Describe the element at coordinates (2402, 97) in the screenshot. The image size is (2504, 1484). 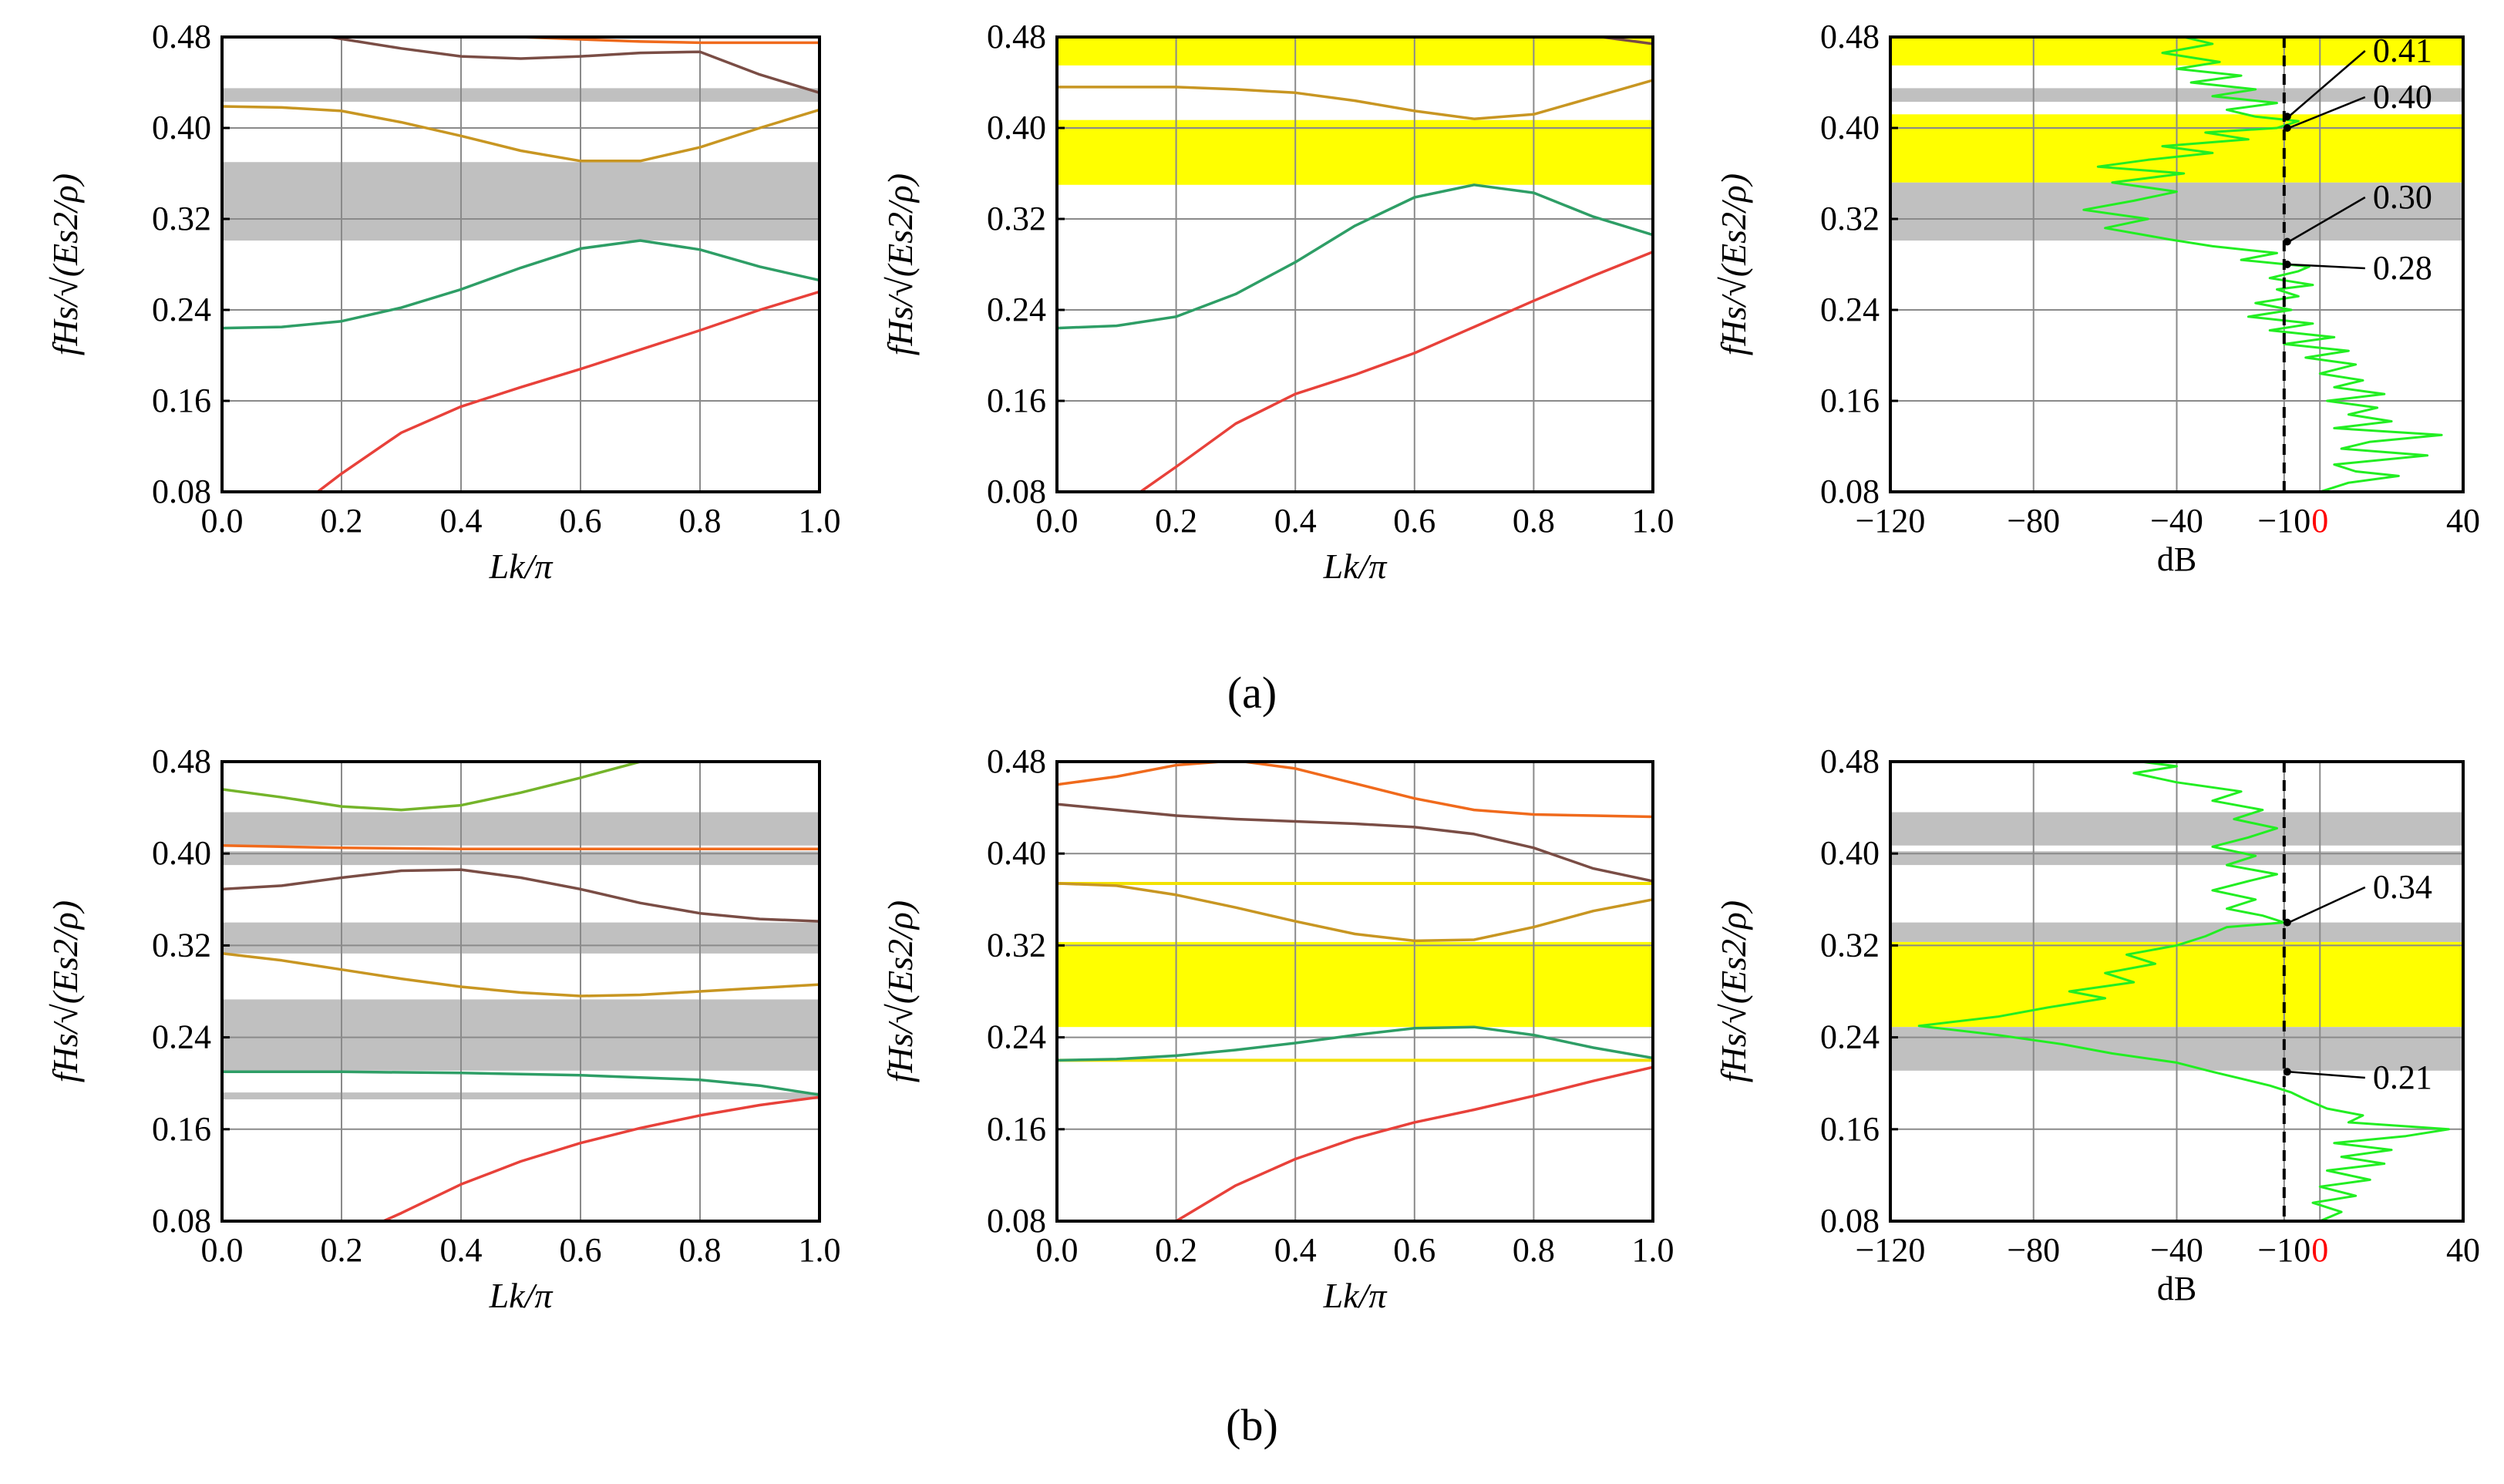
I see `annotation-label: 0.40` at that location.